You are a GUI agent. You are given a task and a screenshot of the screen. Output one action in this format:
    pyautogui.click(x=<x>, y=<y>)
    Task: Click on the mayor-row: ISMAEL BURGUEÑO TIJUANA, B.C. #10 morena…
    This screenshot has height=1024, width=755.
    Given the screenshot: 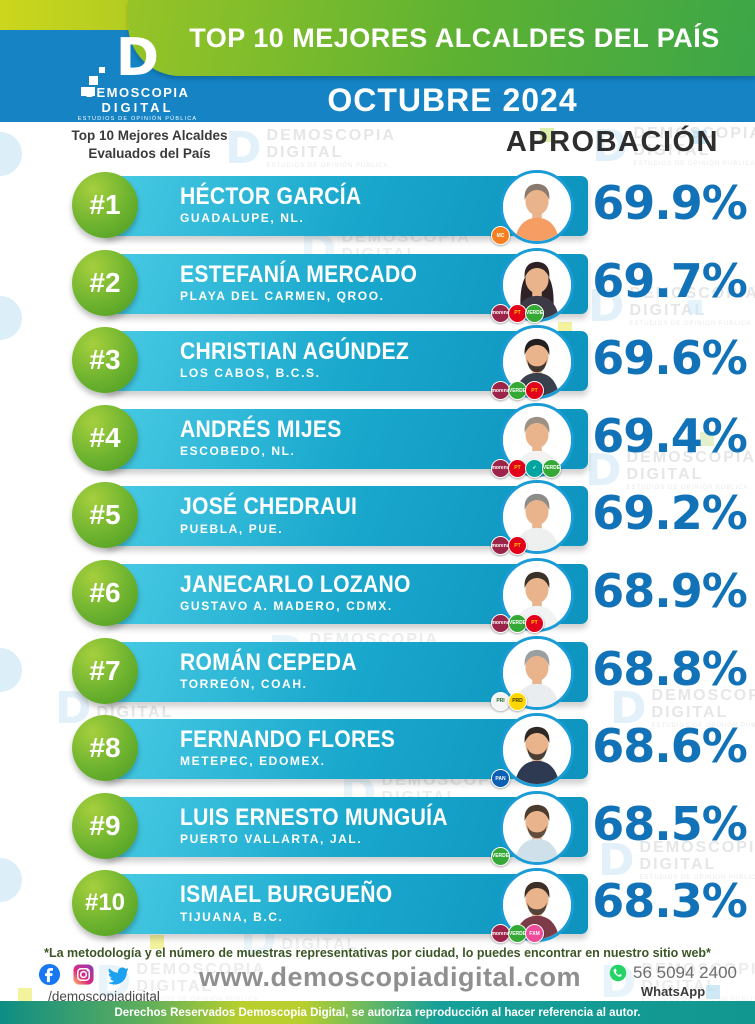 What is the action you would take?
    pyautogui.click(x=377, y=905)
    